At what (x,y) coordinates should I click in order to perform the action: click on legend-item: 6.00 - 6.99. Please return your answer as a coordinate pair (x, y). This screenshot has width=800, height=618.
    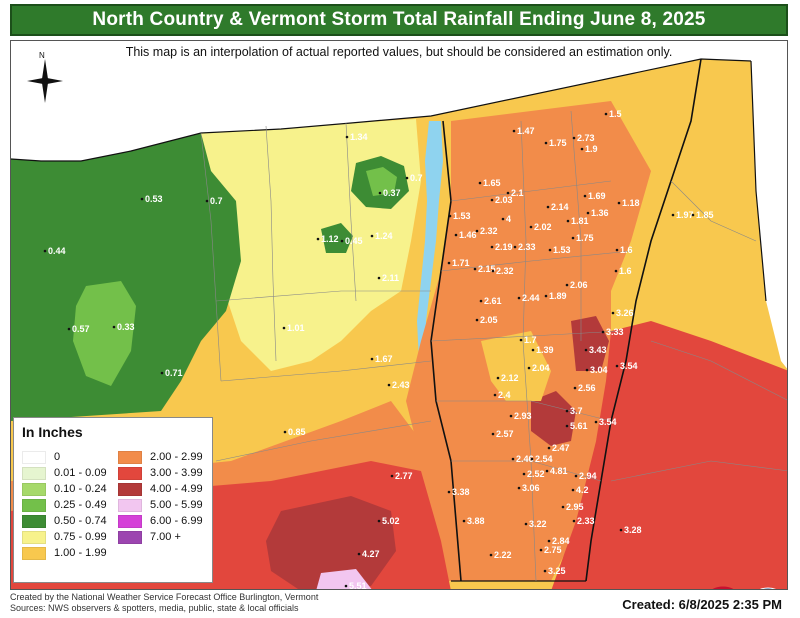
    Looking at the image, I should click on (160, 521).